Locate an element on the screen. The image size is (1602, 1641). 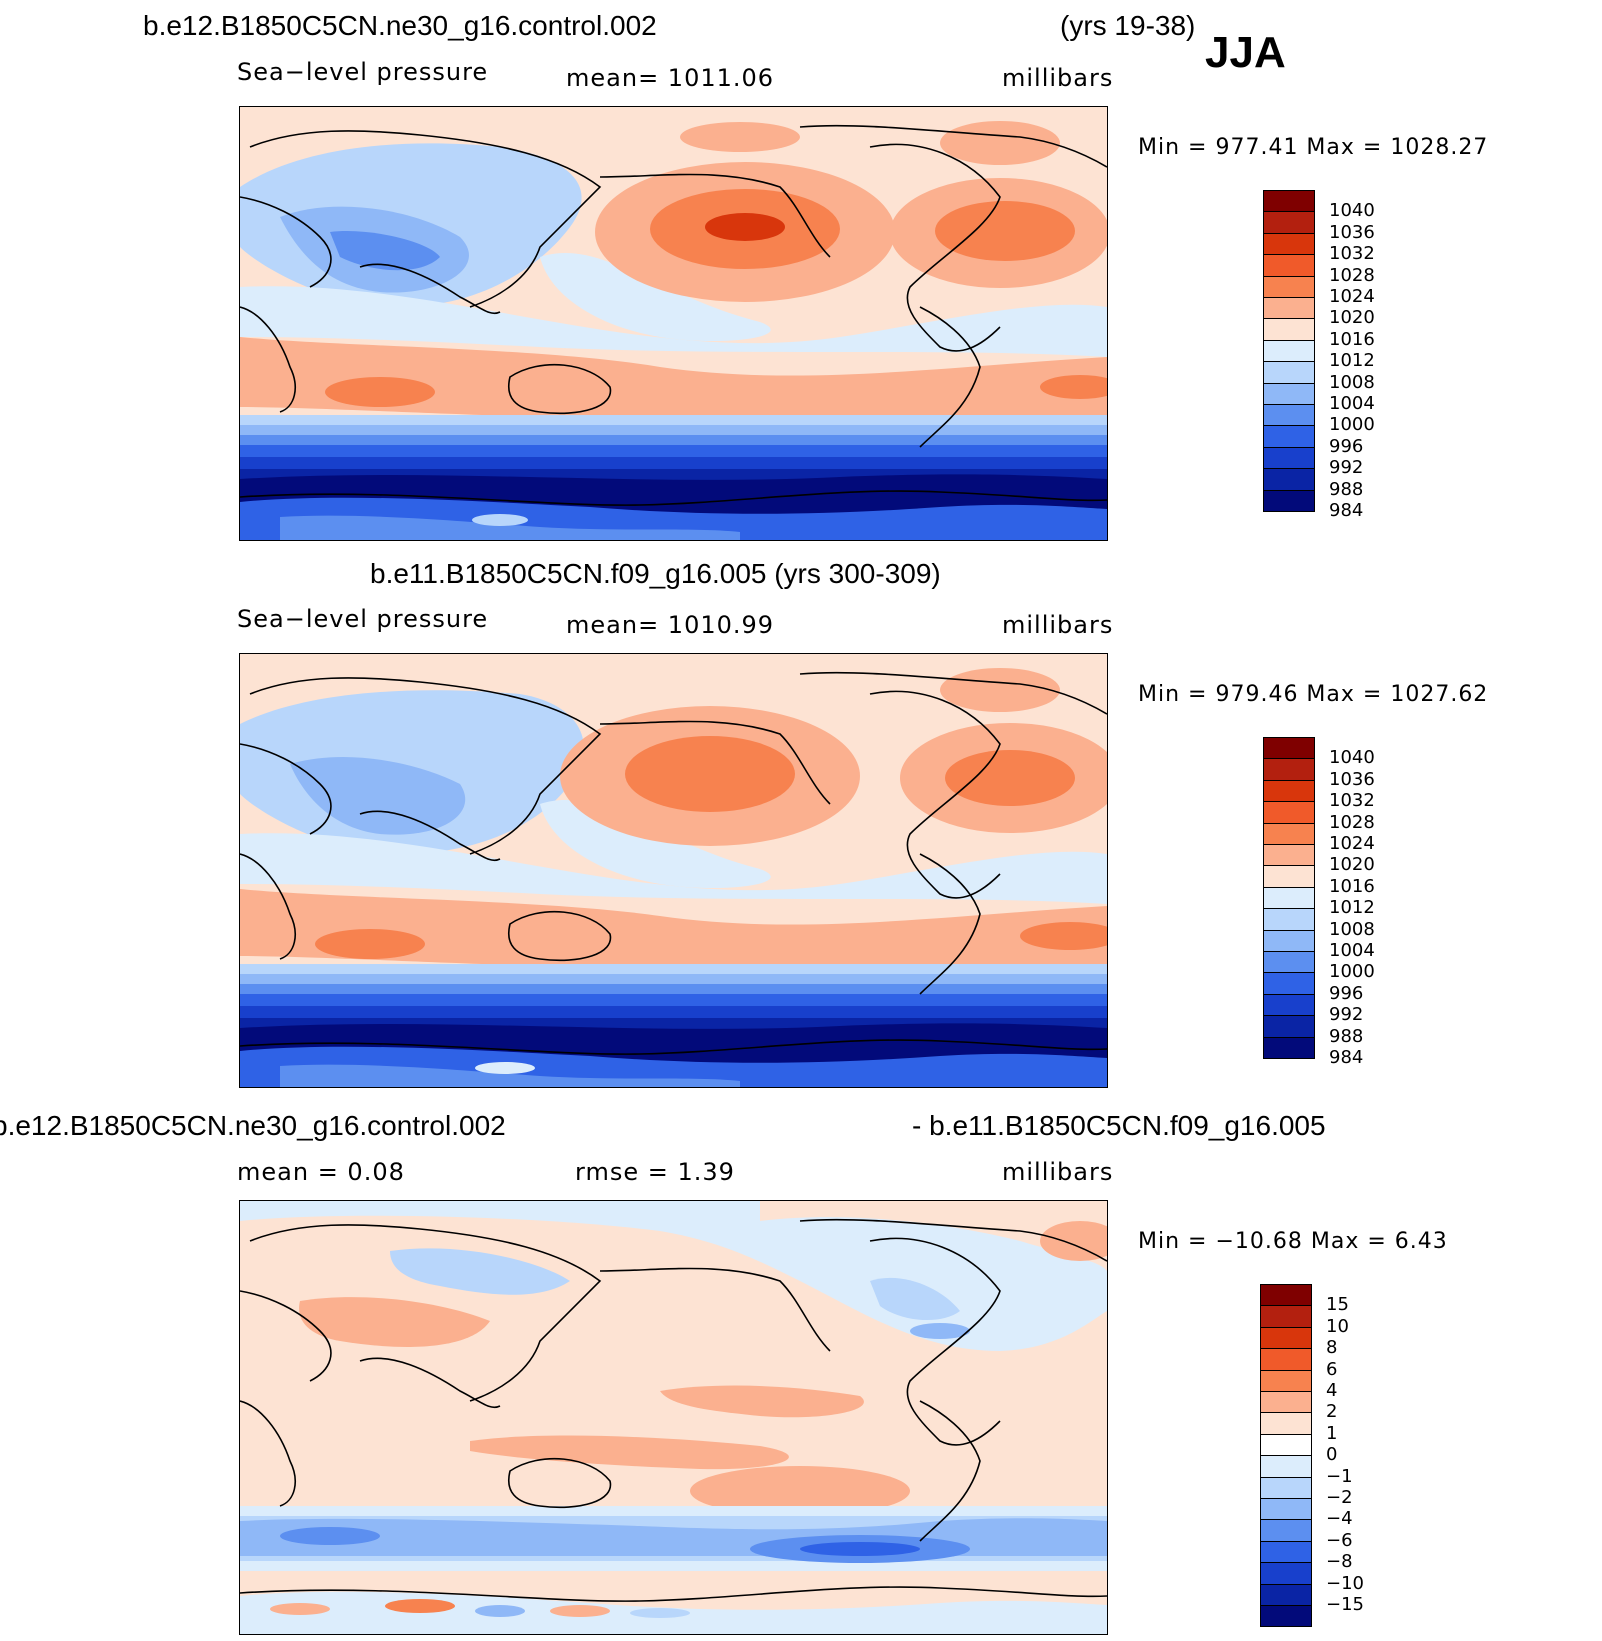
panel3-map is located at coordinates (673, 1417).